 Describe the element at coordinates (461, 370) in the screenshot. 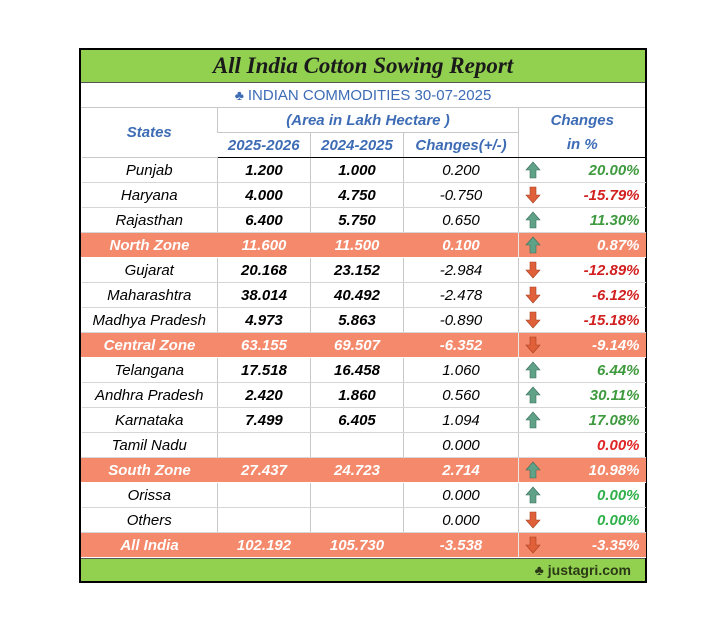

I see `area-change: 1.060` at that location.